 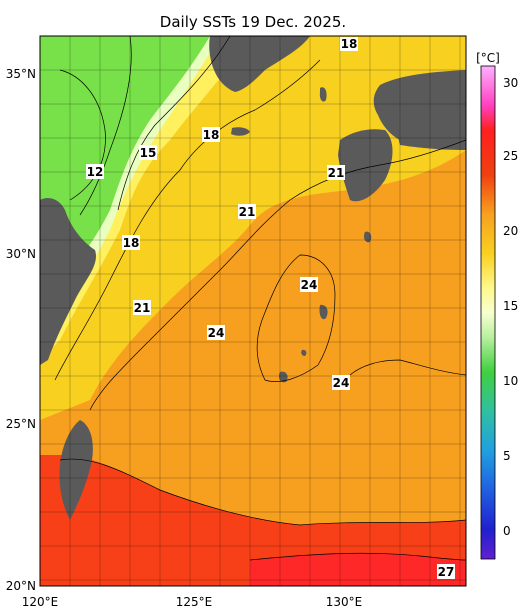 I want to click on colorbar-tick: 15, so click(x=510, y=306).